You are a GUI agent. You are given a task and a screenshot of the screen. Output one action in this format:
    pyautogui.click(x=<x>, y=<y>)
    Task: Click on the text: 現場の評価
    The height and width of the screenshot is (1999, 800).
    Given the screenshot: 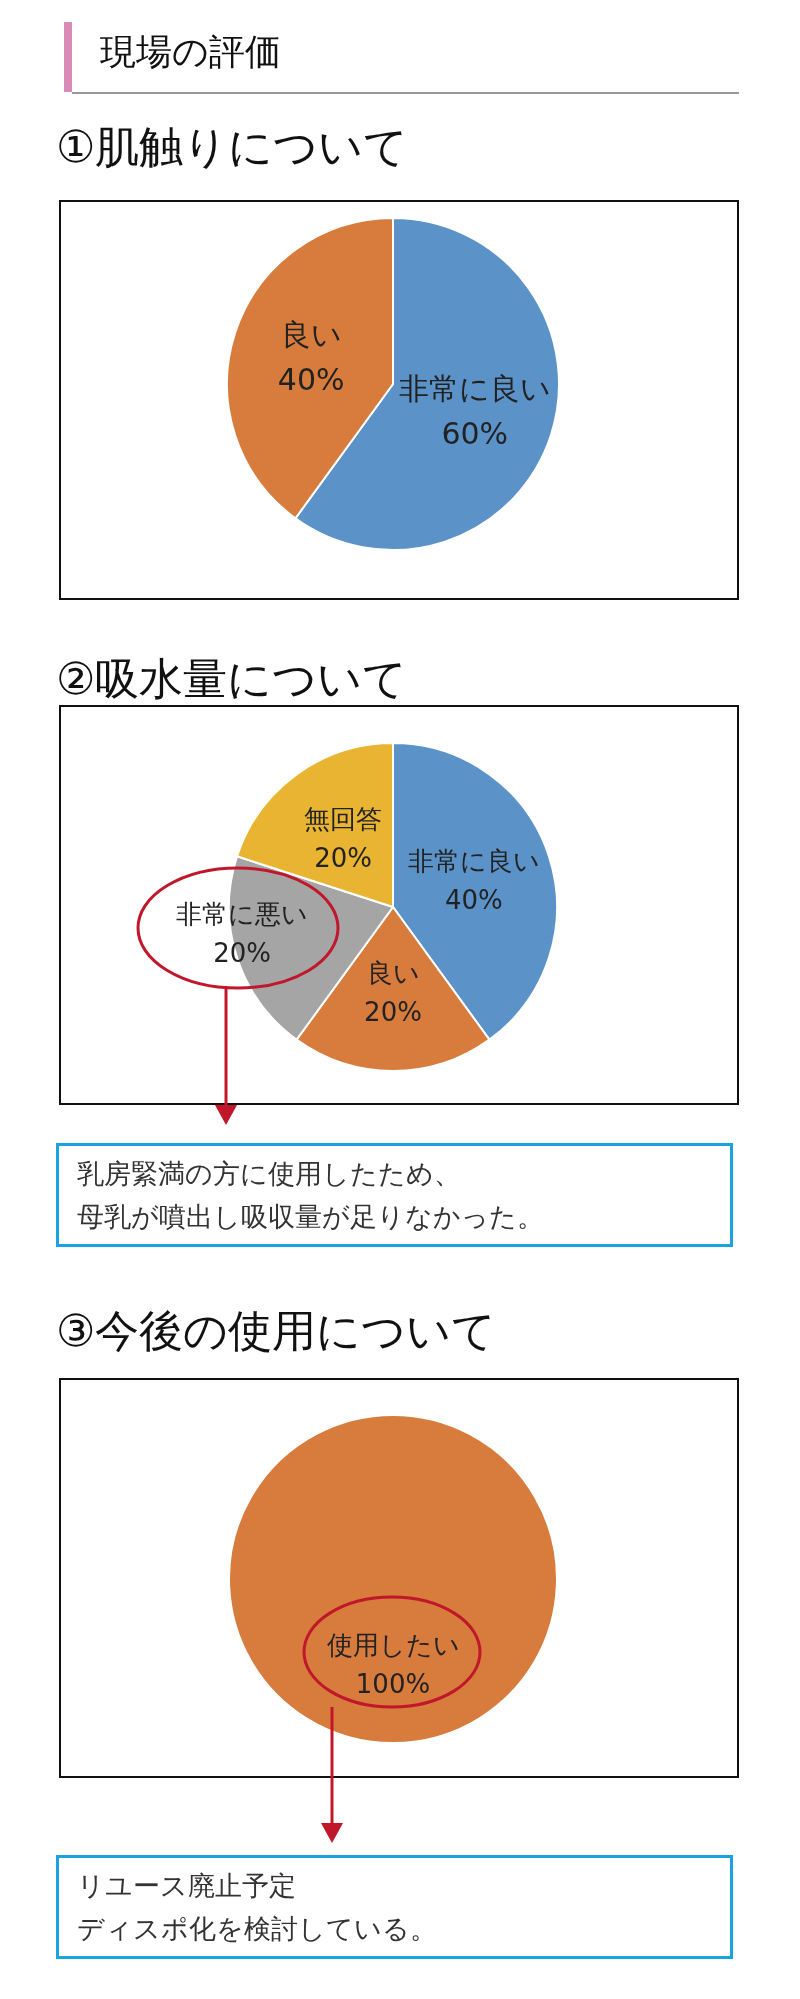 What is the action you would take?
    pyautogui.click(x=190, y=52)
    